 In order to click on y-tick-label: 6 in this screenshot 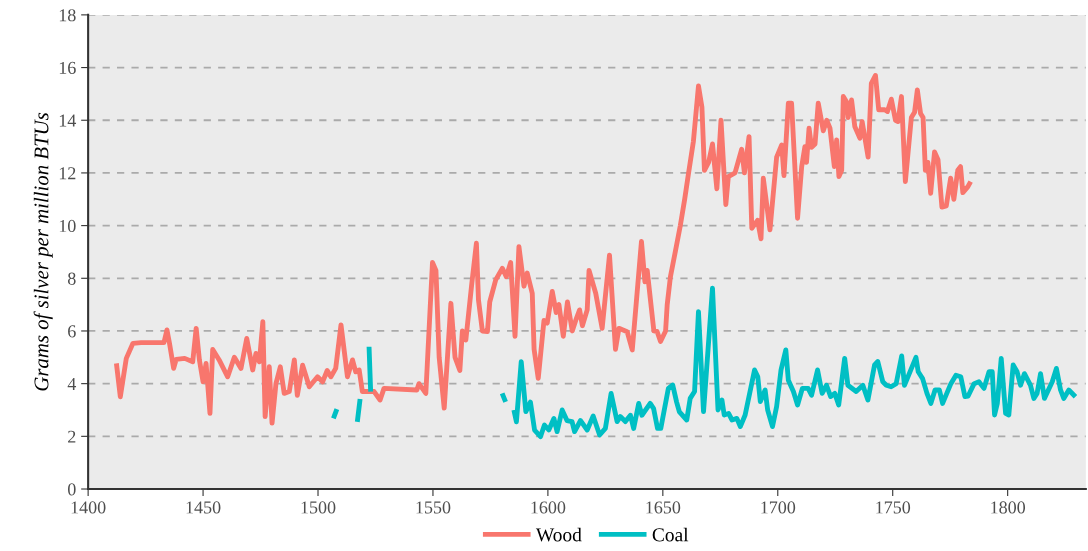, I will do `click(72, 331)`.